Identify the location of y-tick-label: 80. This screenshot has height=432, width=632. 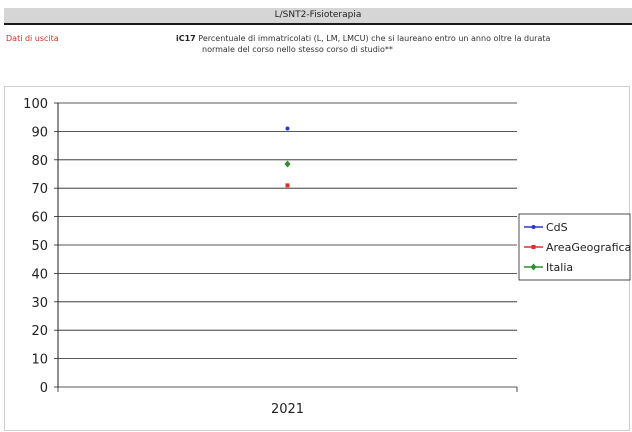
(39, 161).